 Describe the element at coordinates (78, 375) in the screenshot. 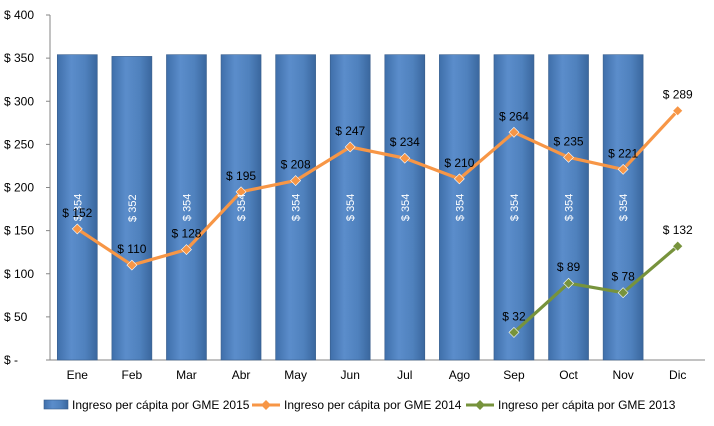

I see `x-tick-label: Ene` at that location.